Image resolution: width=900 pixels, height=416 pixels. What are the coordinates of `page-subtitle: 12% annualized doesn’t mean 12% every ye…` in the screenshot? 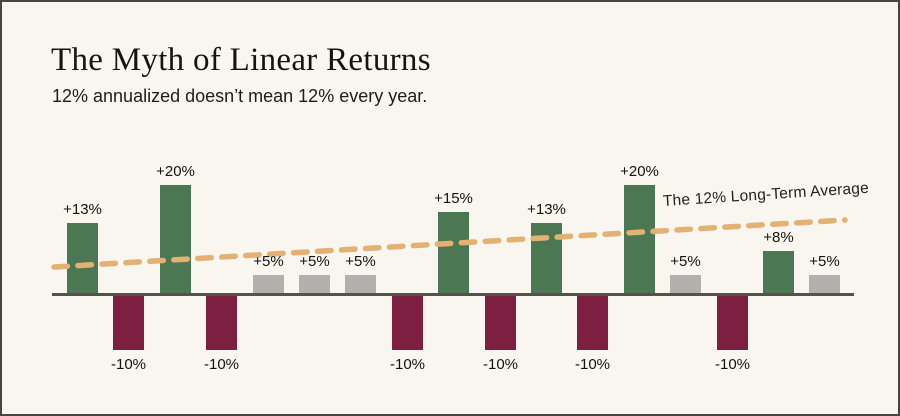 It's located at (240, 96).